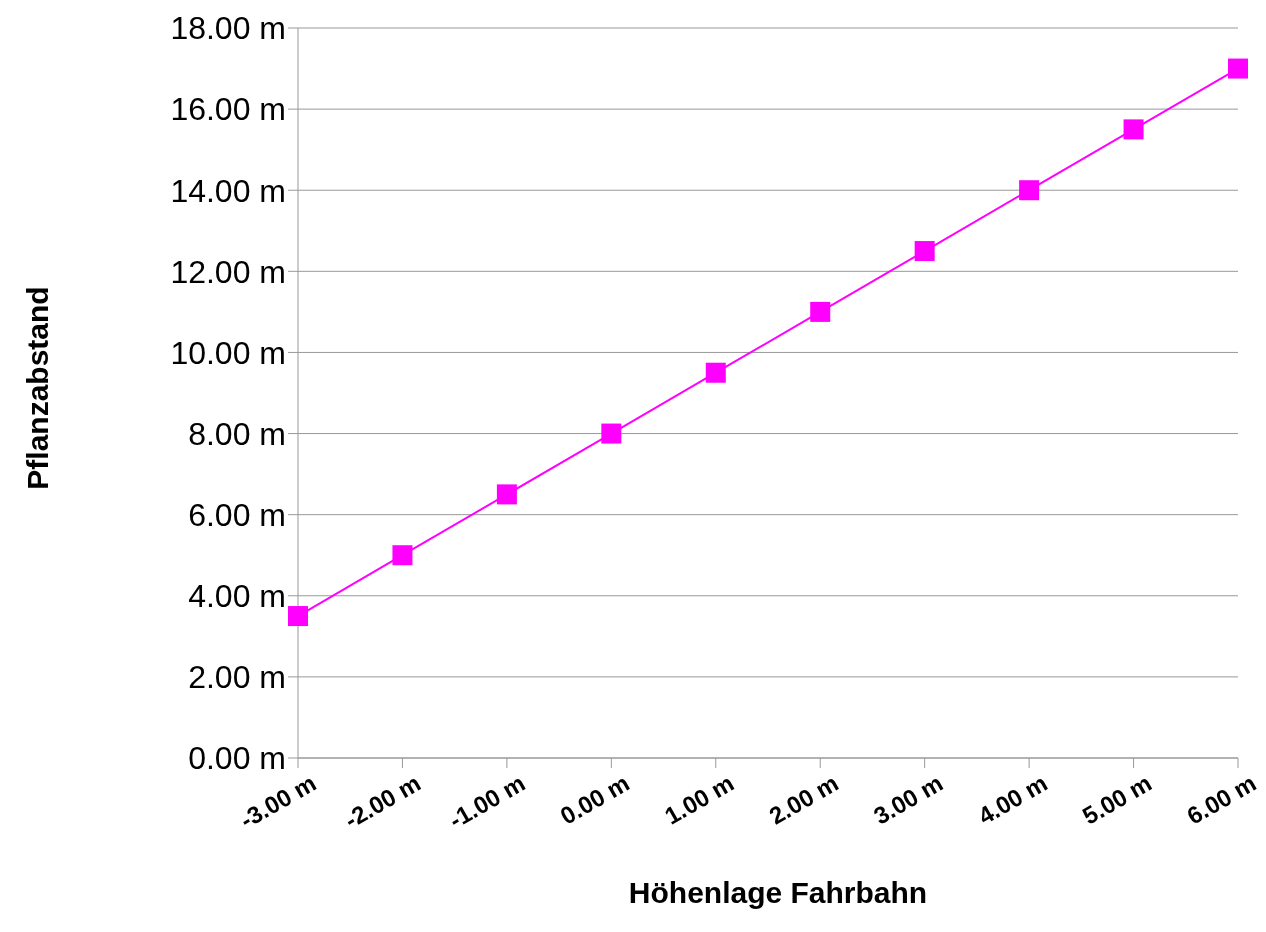 The width and height of the screenshot is (1266, 932). Describe the element at coordinates (487, 801) in the screenshot. I see `x-tick-label: -1.00 m` at that location.